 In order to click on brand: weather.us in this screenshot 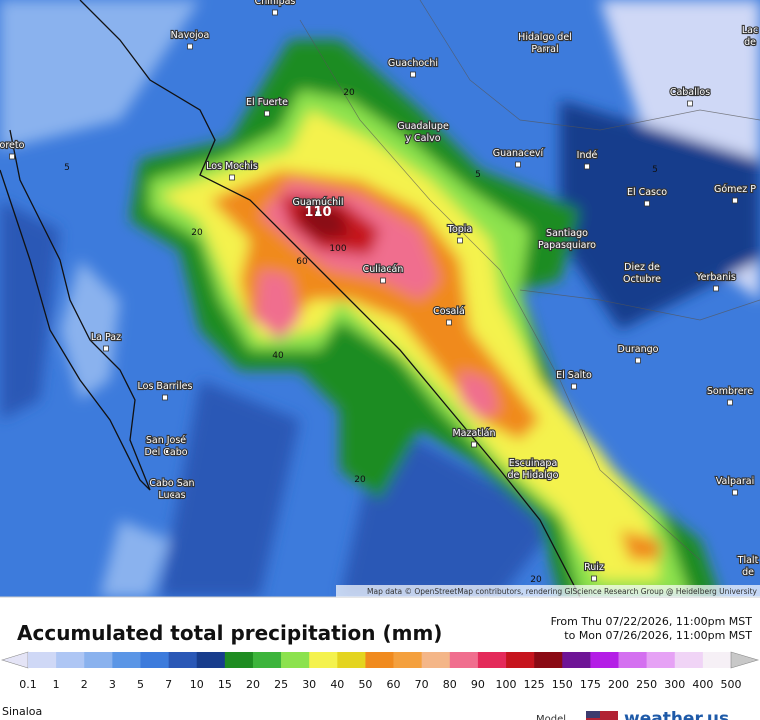, I will do `click(676, 714)`.